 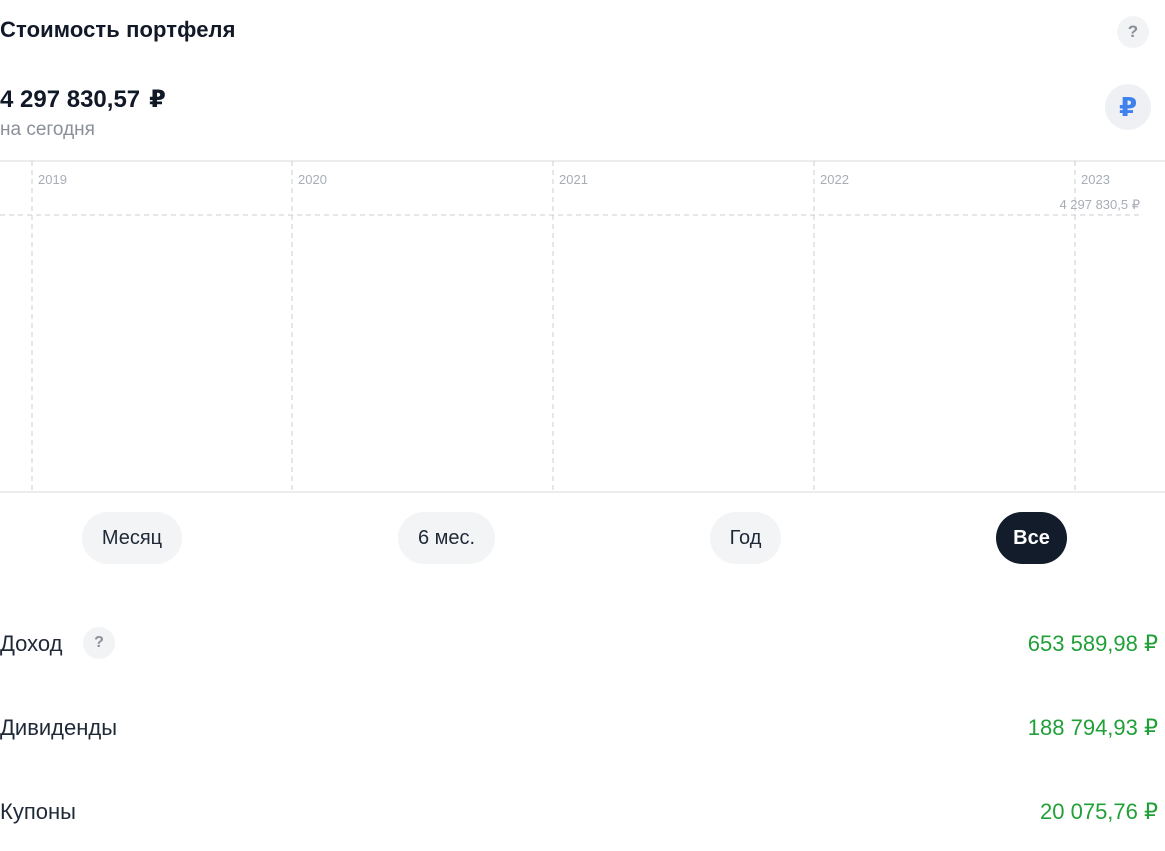 What do you see at coordinates (59, 727) in the screenshot?
I see `dividends-label: Дивиденды` at bounding box center [59, 727].